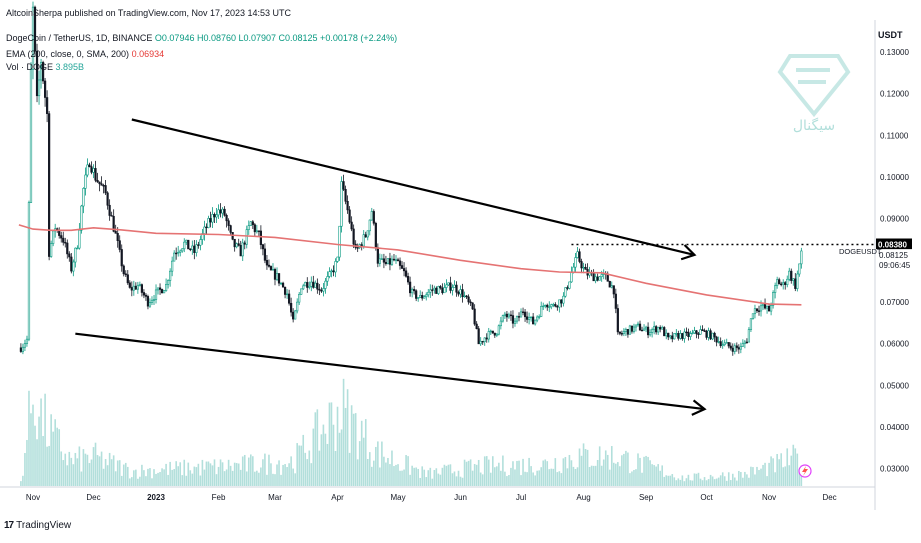 The image size is (921, 543). Describe the element at coordinates (45, 67) in the screenshot. I see `volume-legend: Vol · DOGE 3.895B` at that location.